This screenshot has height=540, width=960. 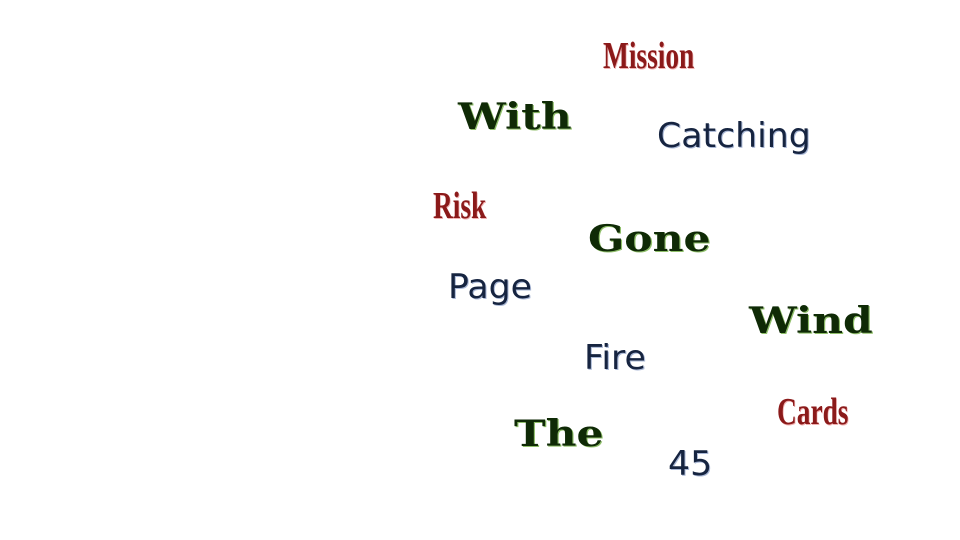 What do you see at coordinates (615, 358) in the screenshot?
I see `word-fire: Fire` at bounding box center [615, 358].